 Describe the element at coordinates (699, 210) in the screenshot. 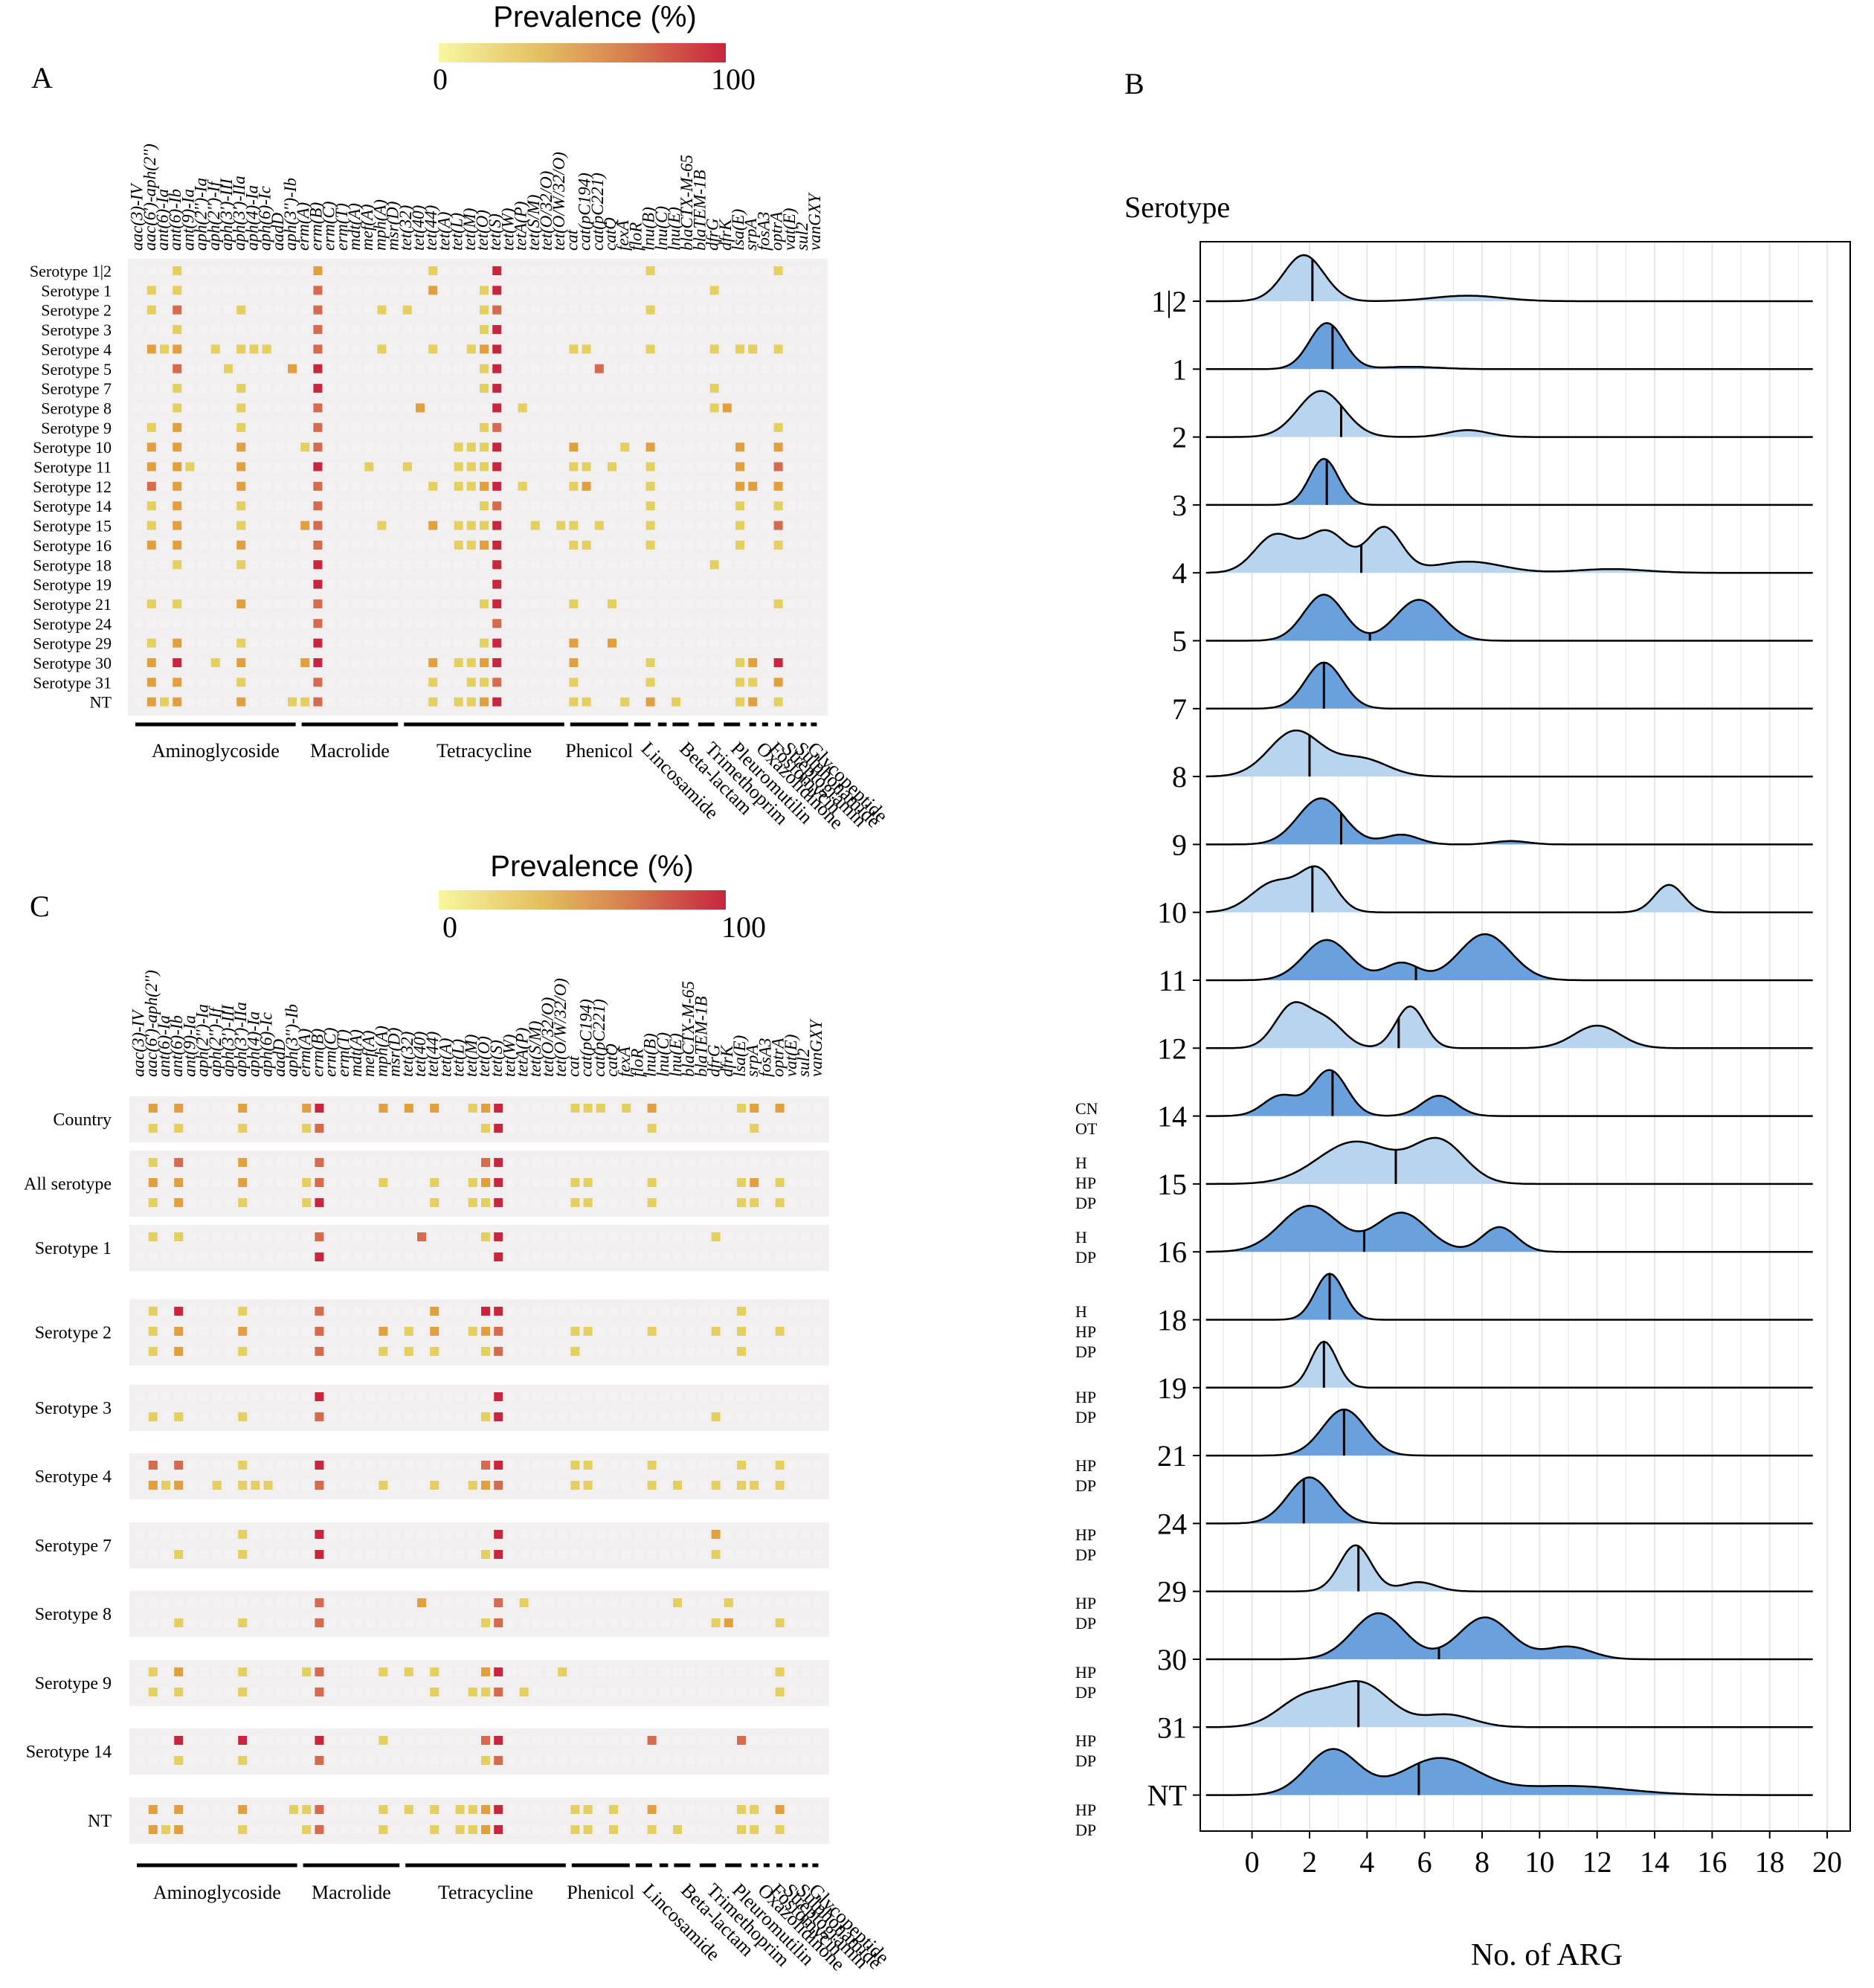

I see `gene-label: blaTEM-1B` at that location.